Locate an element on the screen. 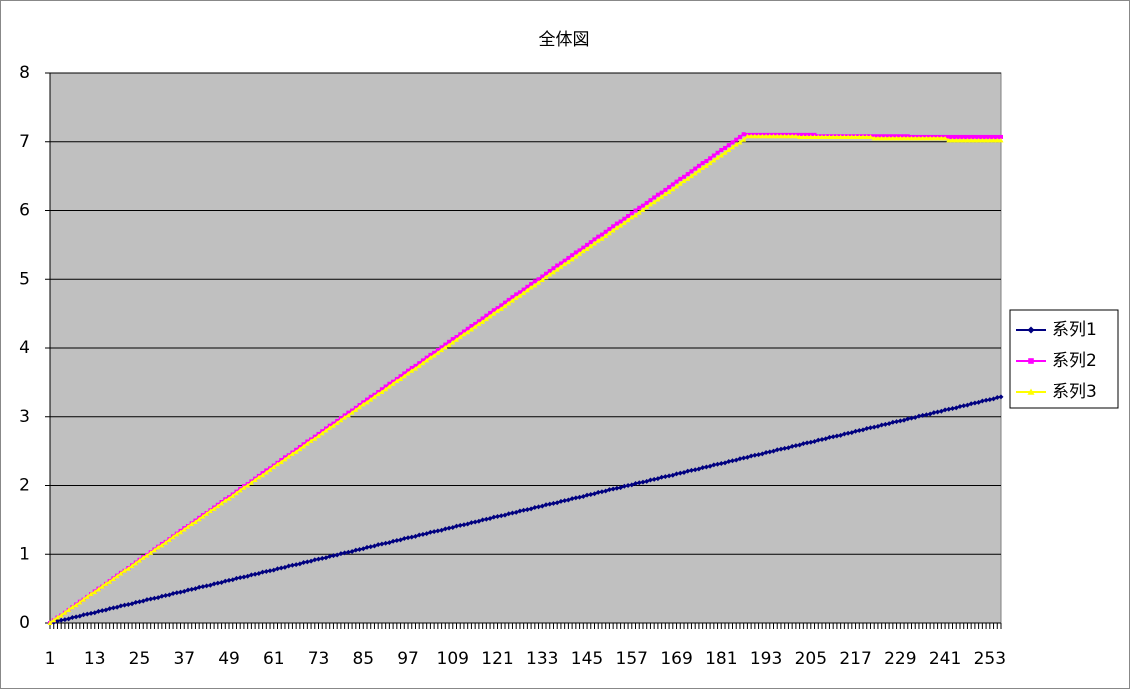 This screenshot has height=689, width=1130. y-tick-label: 4 is located at coordinates (24, 348).